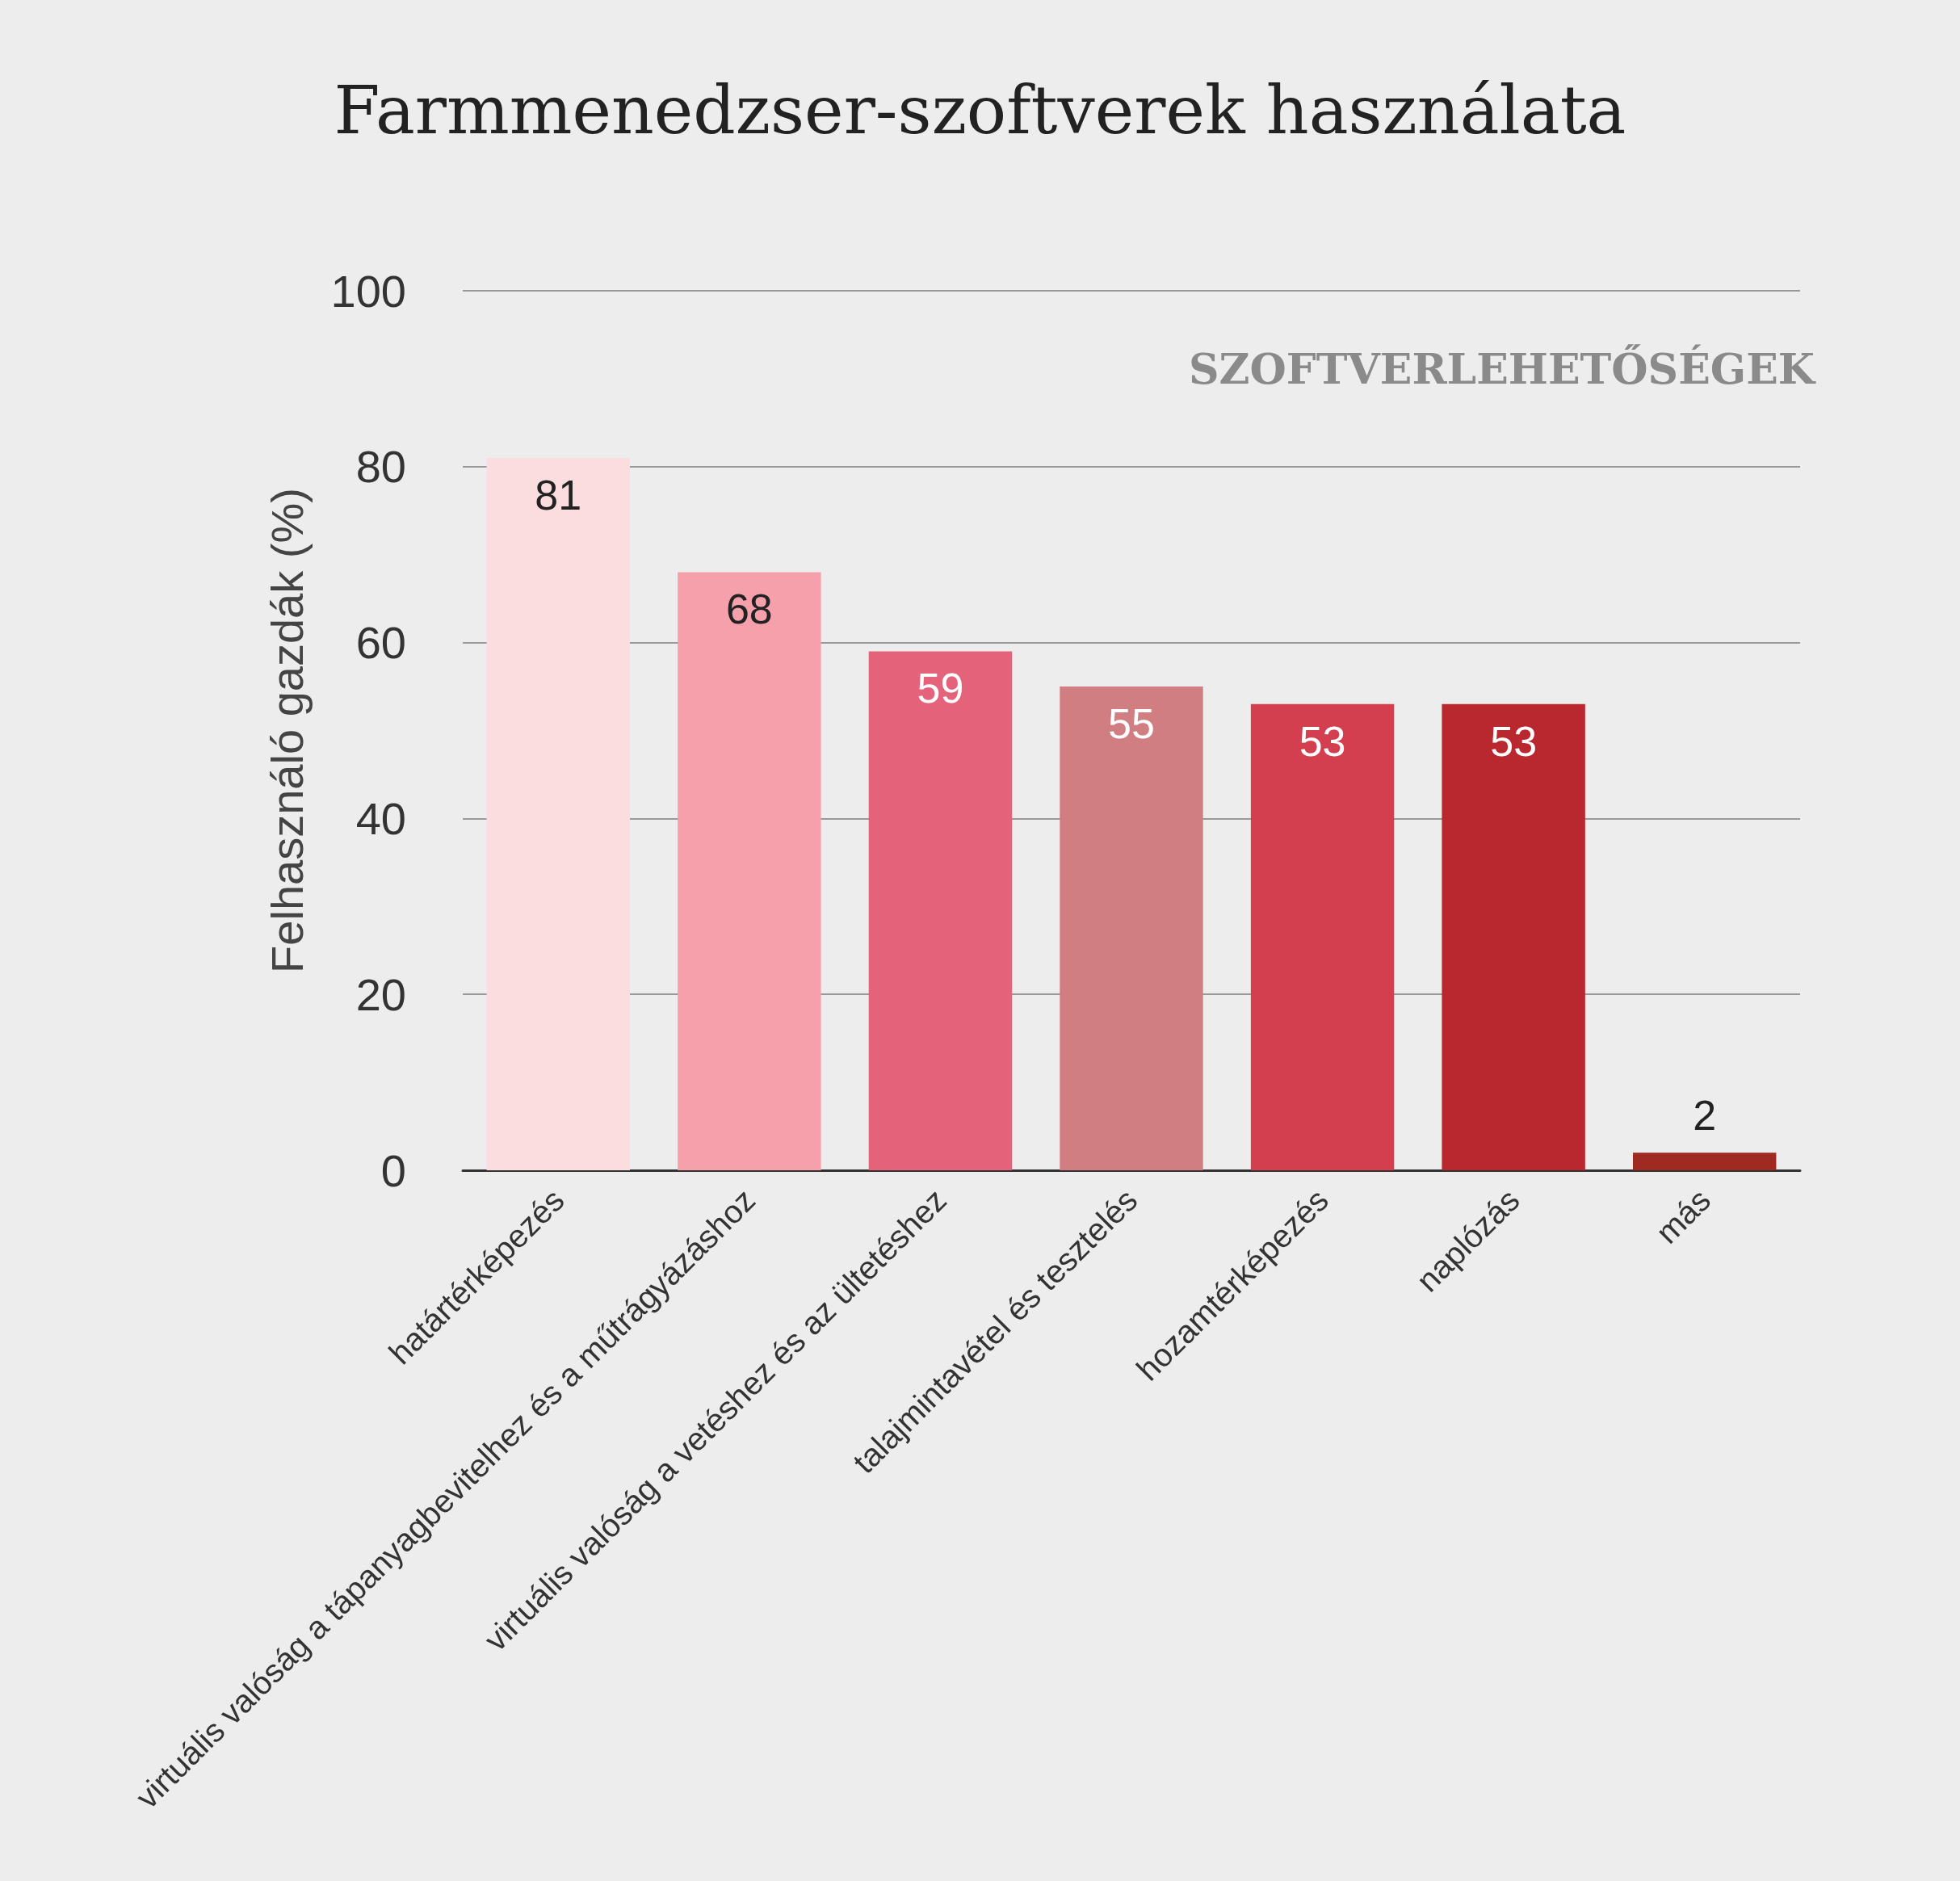 Image resolution: width=1960 pixels, height=1881 pixels. Describe the element at coordinates (940, 688) in the screenshot. I see `data-label: 59` at that location.